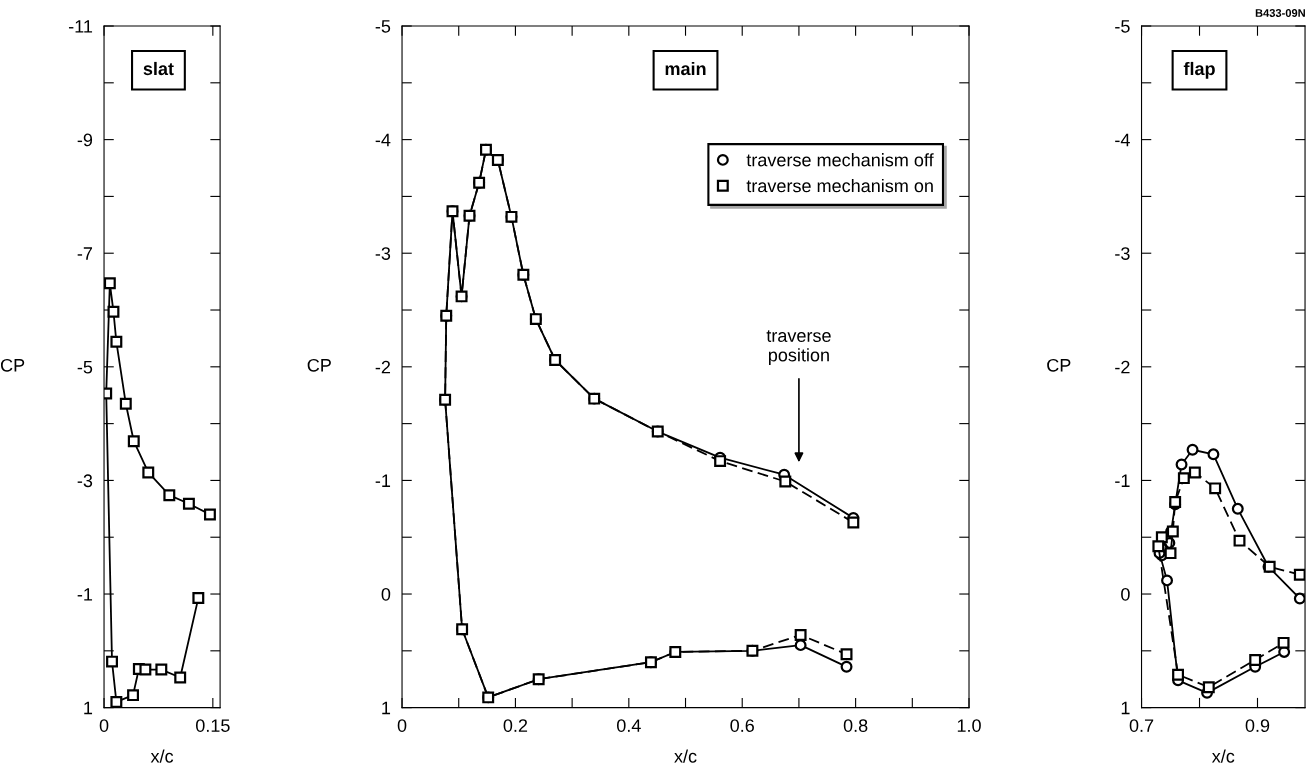  What do you see at coordinates (1280, 13) in the screenshot?
I see `text: B433-09N` at bounding box center [1280, 13].